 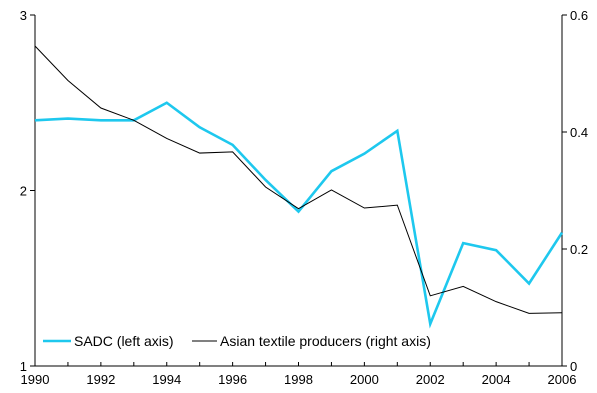 I want to click on x-tick-label: 2004, so click(x=496, y=379).